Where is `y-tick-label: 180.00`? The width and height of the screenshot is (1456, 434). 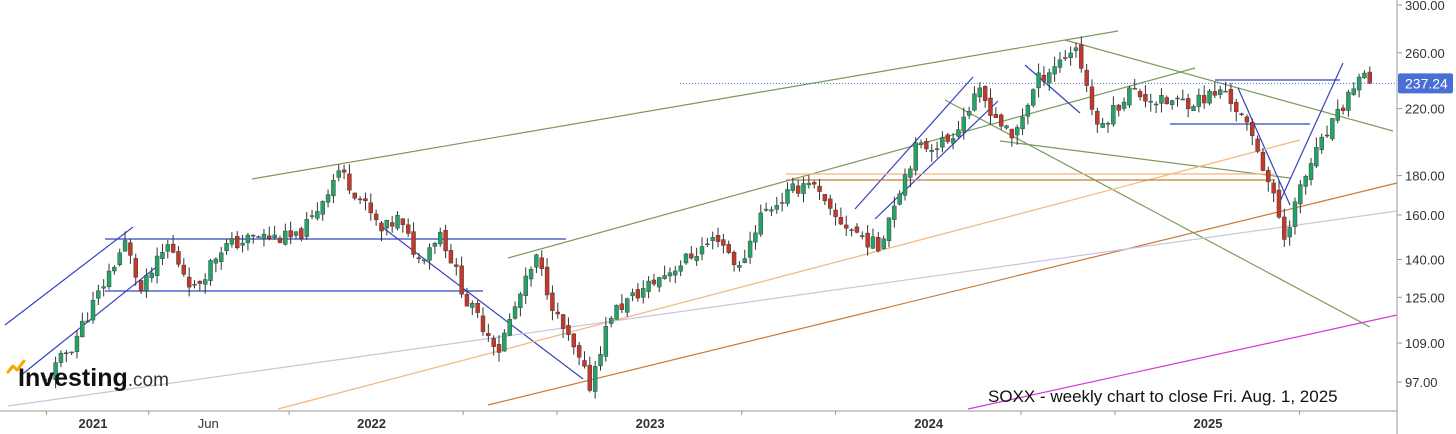
y-tick-label: 180.00 is located at coordinates (1425, 176).